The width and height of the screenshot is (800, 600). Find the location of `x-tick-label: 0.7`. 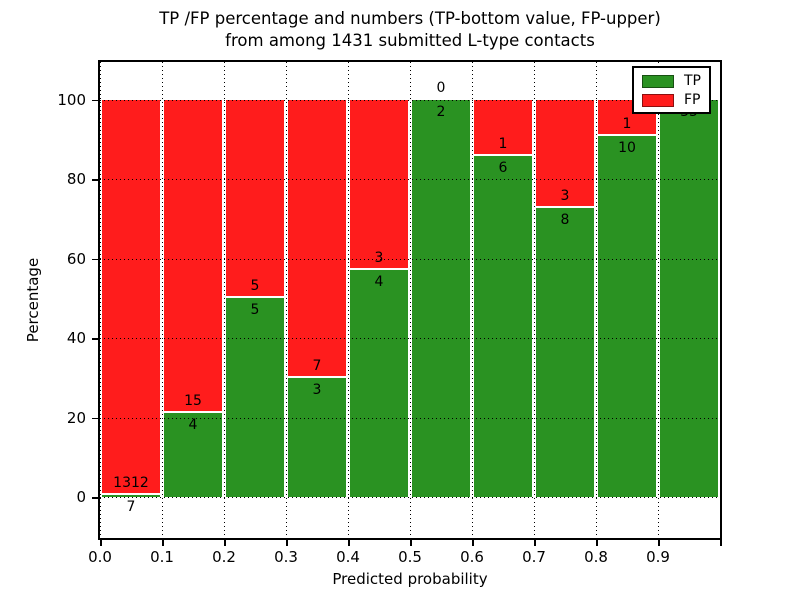

x-tick-label: 0.7 is located at coordinates (534, 557).